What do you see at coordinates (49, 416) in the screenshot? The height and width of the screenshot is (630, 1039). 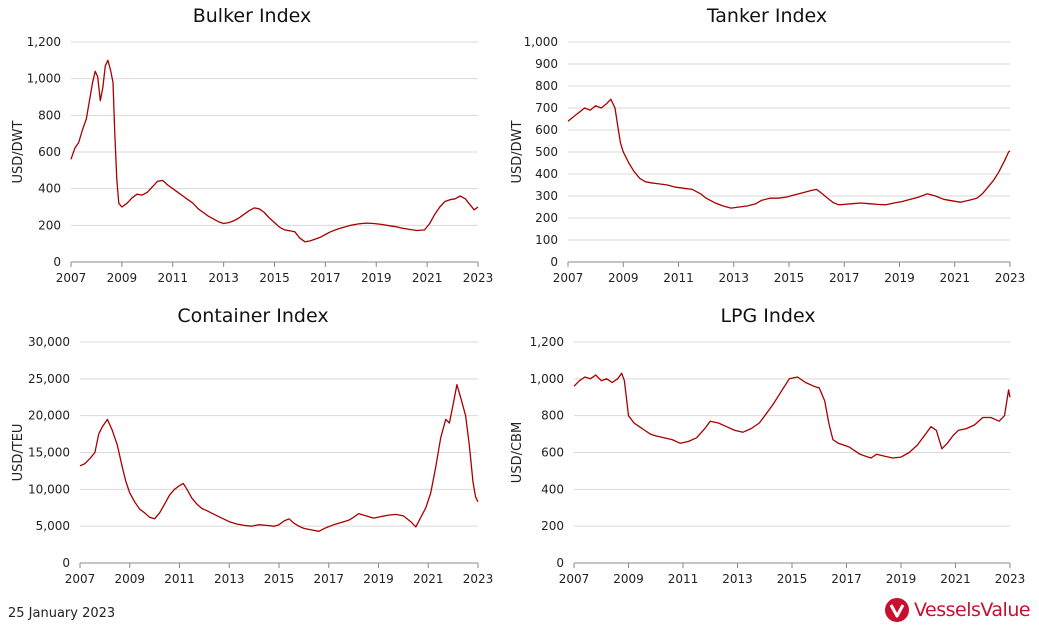 I see `y-tick-label: 20,000` at bounding box center [49, 416].